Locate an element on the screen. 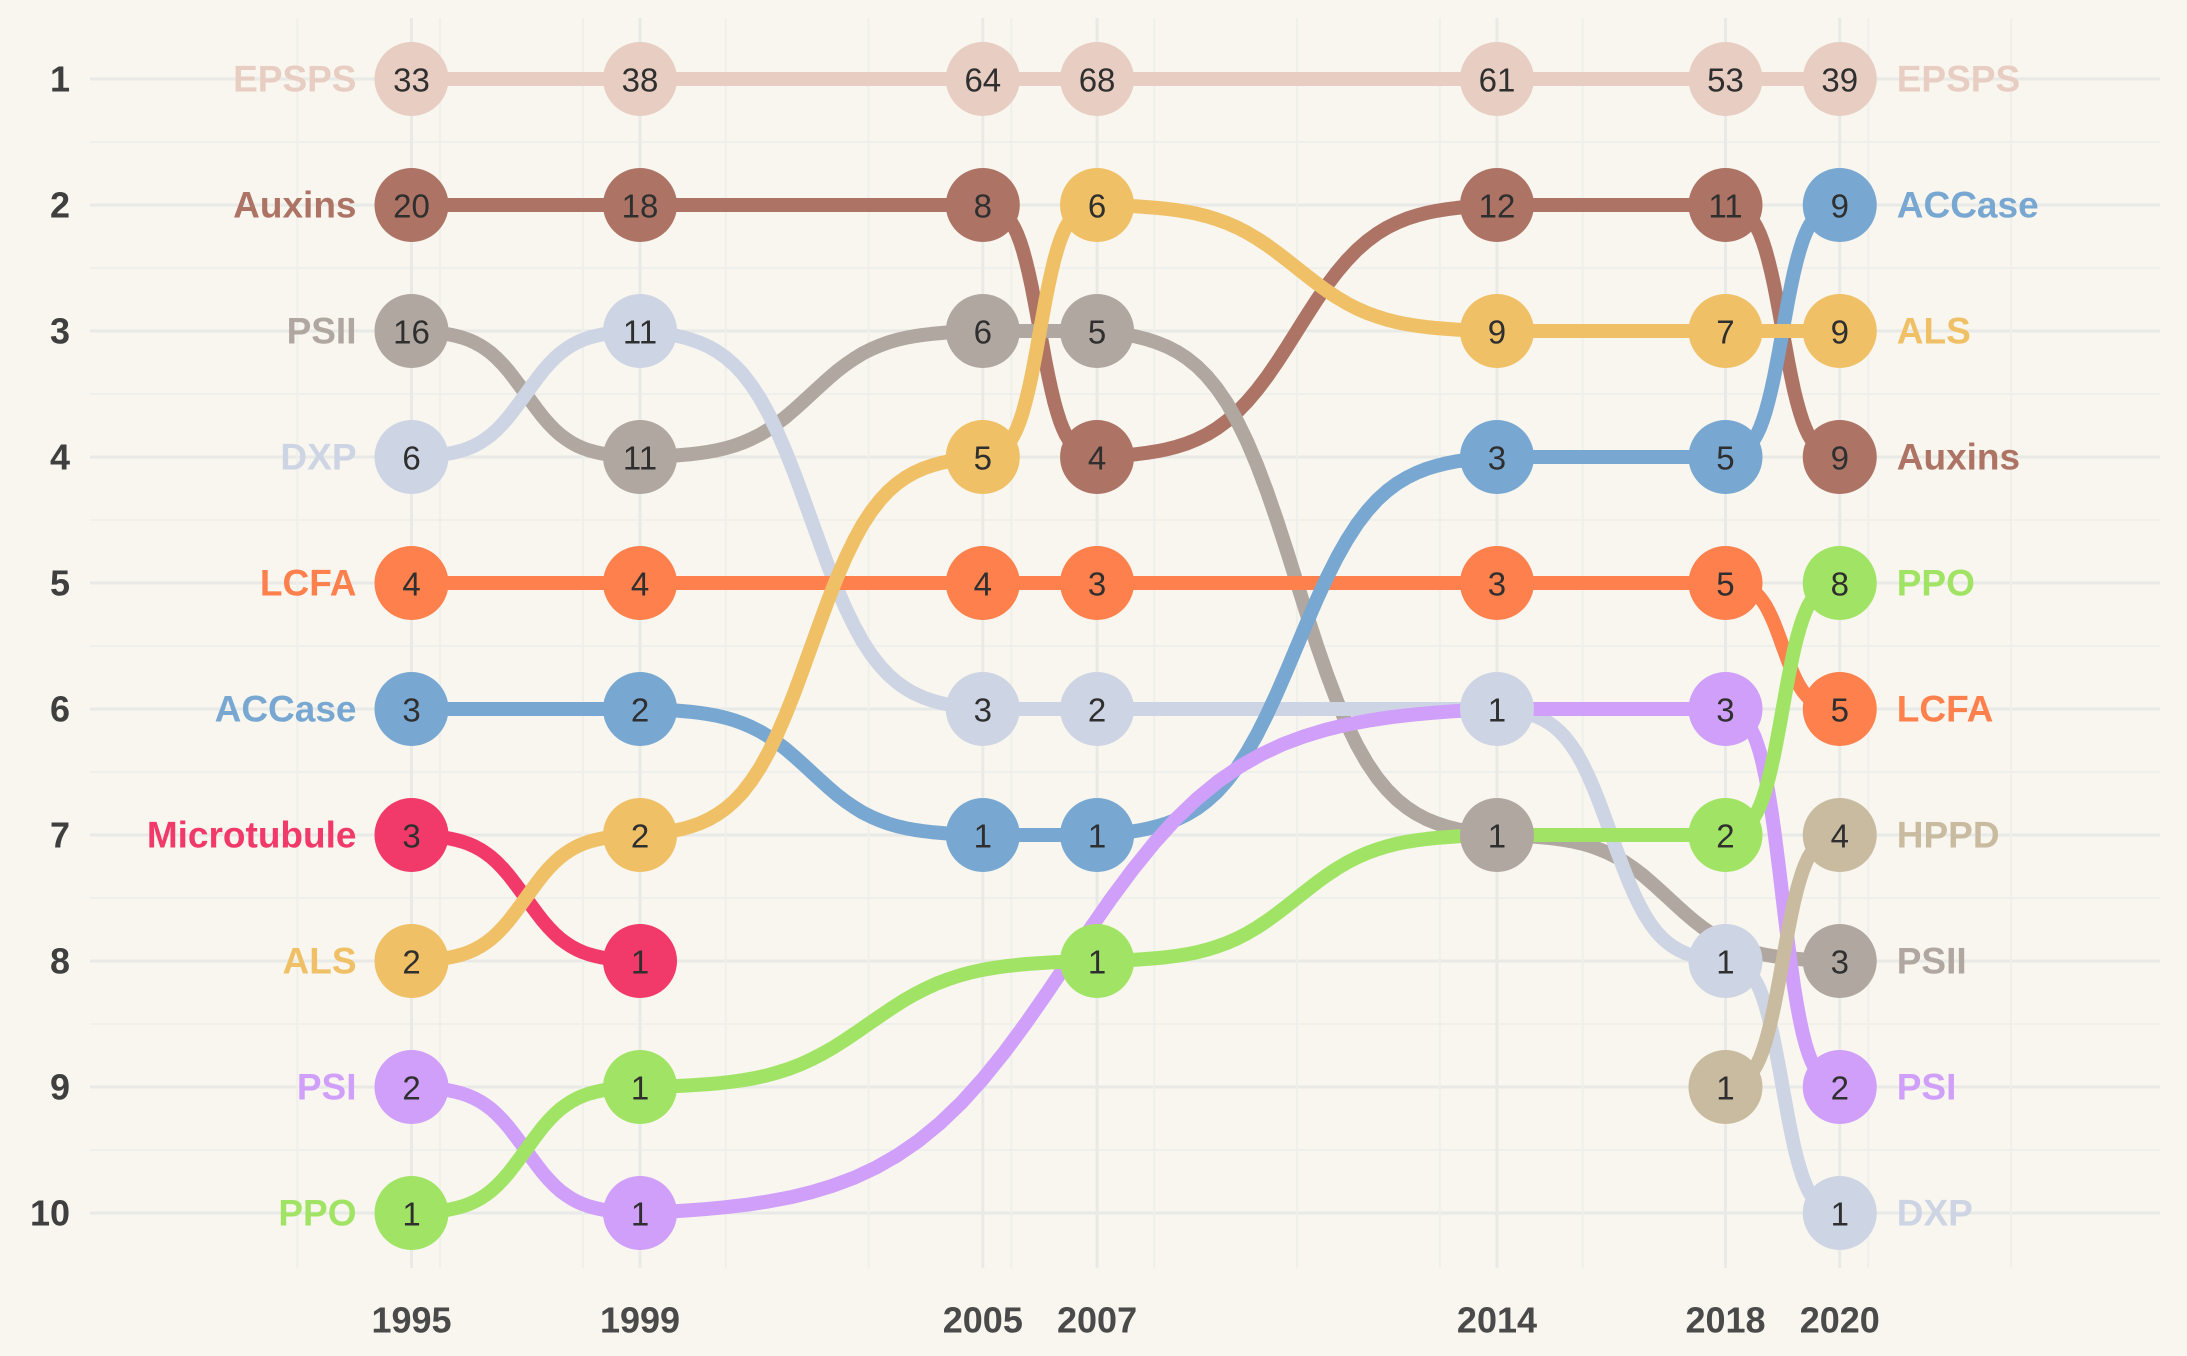 The width and height of the screenshot is (2187, 1356). data-label: 61 is located at coordinates (1497, 80).